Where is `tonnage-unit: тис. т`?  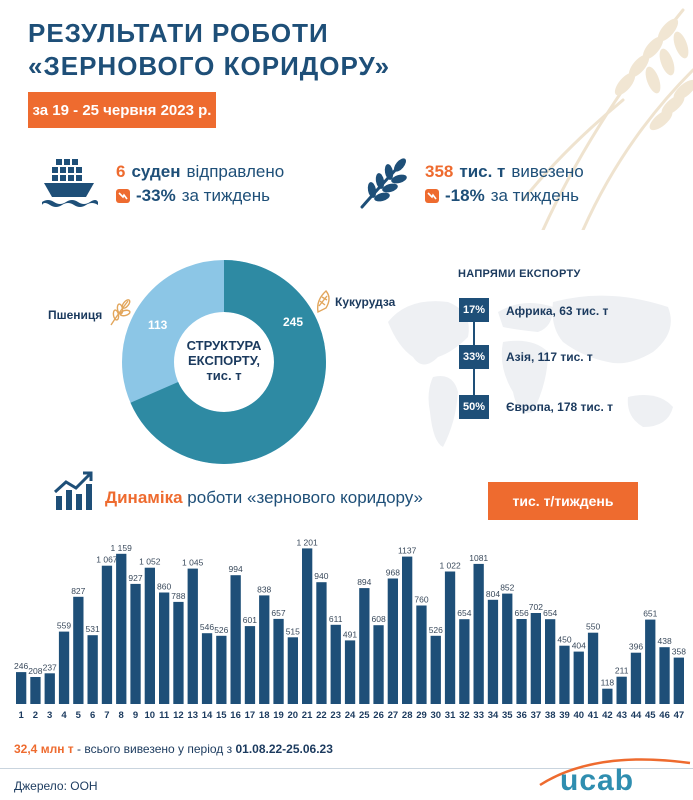 tonnage-unit: тис. т is located at coordinates (482, 171).